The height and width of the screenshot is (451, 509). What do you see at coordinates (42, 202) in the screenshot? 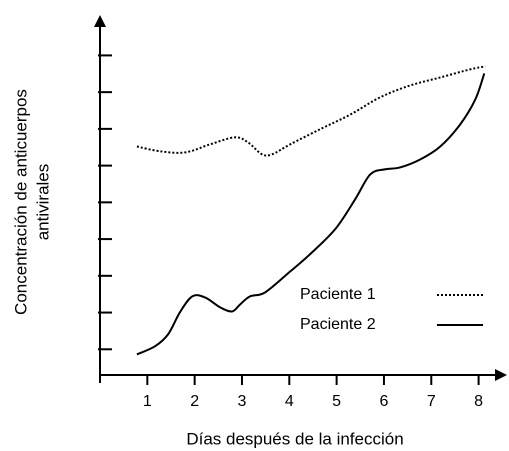
I see `y-axis-label: antivirales` at bounding box center [42, 202].